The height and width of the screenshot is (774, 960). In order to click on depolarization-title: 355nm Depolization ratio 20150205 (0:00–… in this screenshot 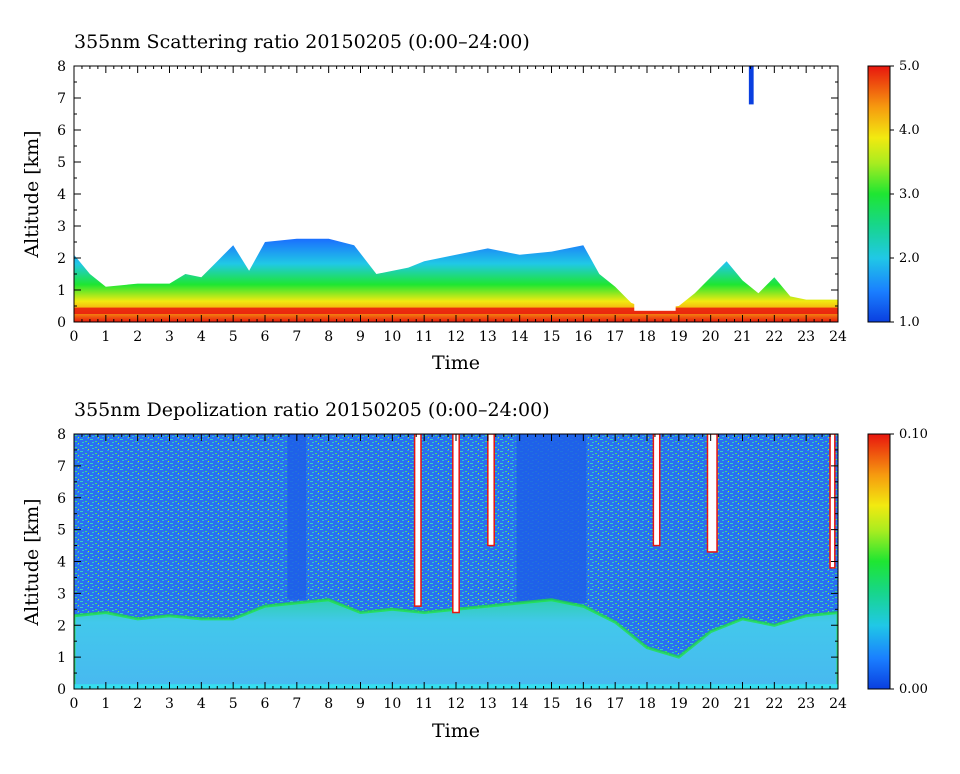, I will do `click(312, 410)`.